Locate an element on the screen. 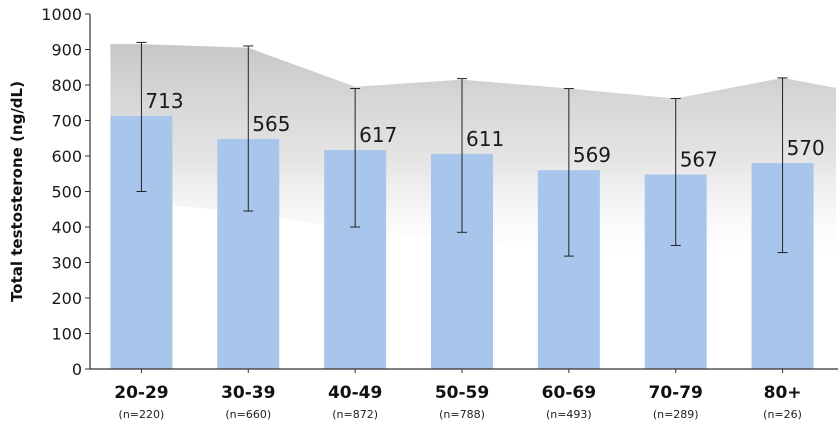 This screenshot has width=840, height=426. y-tick-label: 700 is located at coordinates (66, 121).